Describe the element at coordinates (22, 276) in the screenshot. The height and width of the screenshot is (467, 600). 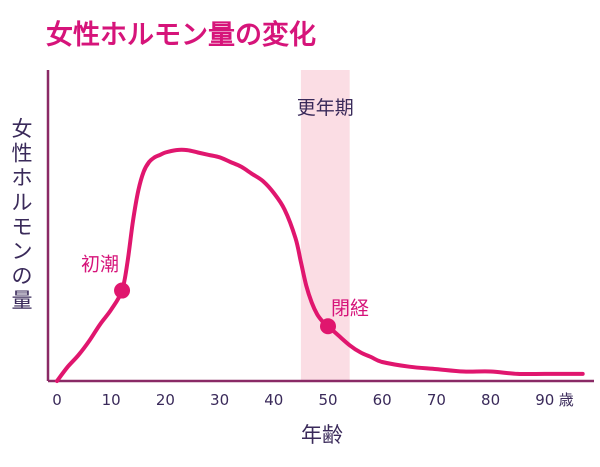
I see `y-axis-label-char: の` at that location.